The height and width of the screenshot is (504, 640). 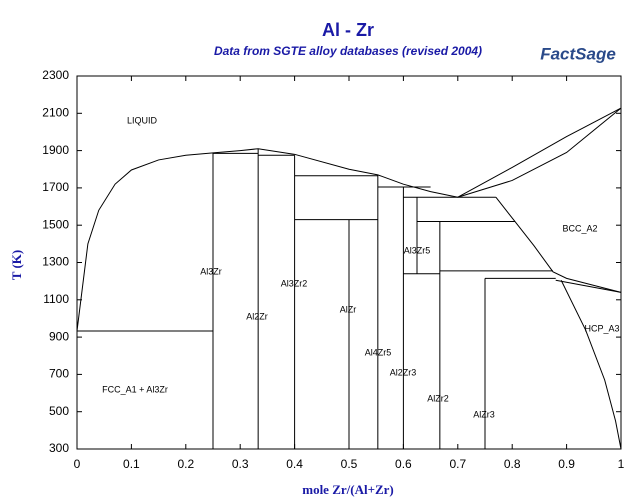 I want to click on phase-label: HCP_A3, so click(x=601, y=328).